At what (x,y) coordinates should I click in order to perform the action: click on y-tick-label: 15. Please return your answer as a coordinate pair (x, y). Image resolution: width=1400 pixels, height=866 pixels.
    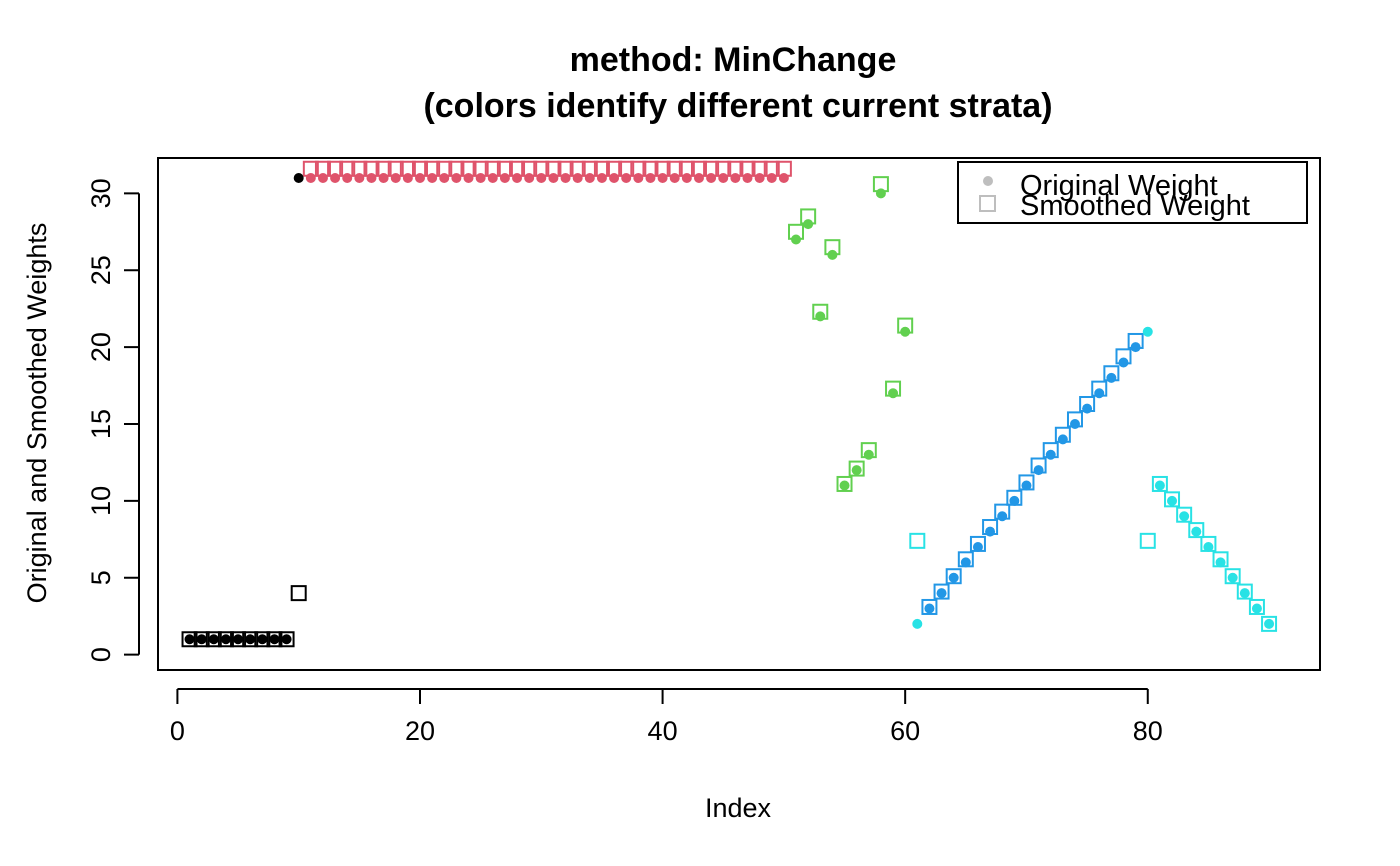
    Looking at the image, I should click on (101, 424).